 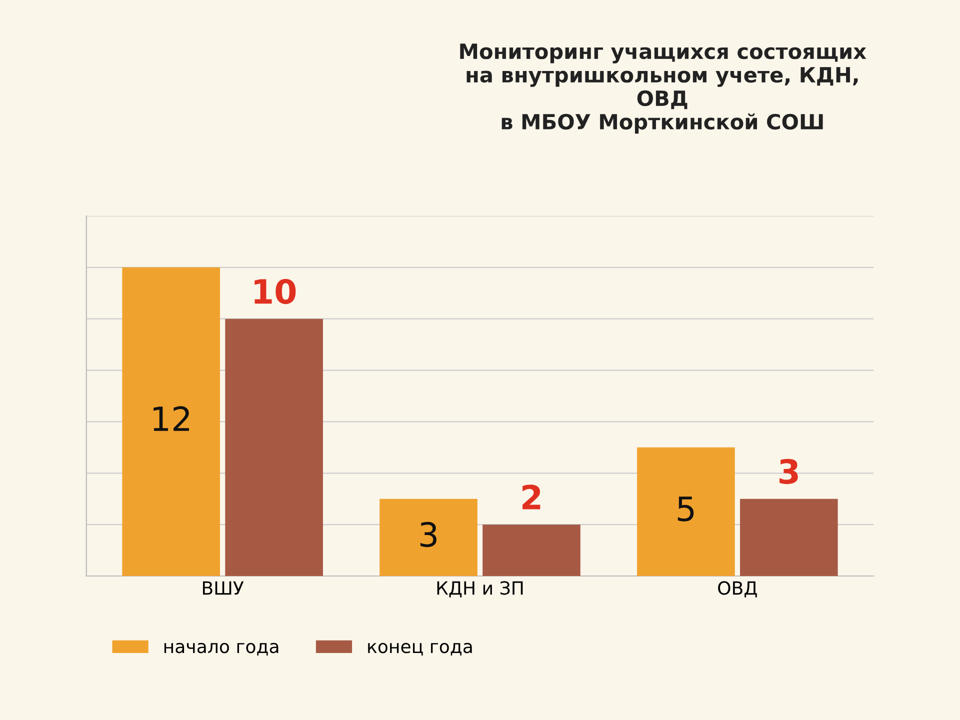 What do you see at coordinates (663, 89) in the screenshot?
I see `chart-title: Мониторинг учащихся состоящих на внутришкольном учете, КДН, ОВД в МБОУ Морткинской СОШ` at bounding box center [663, 89].